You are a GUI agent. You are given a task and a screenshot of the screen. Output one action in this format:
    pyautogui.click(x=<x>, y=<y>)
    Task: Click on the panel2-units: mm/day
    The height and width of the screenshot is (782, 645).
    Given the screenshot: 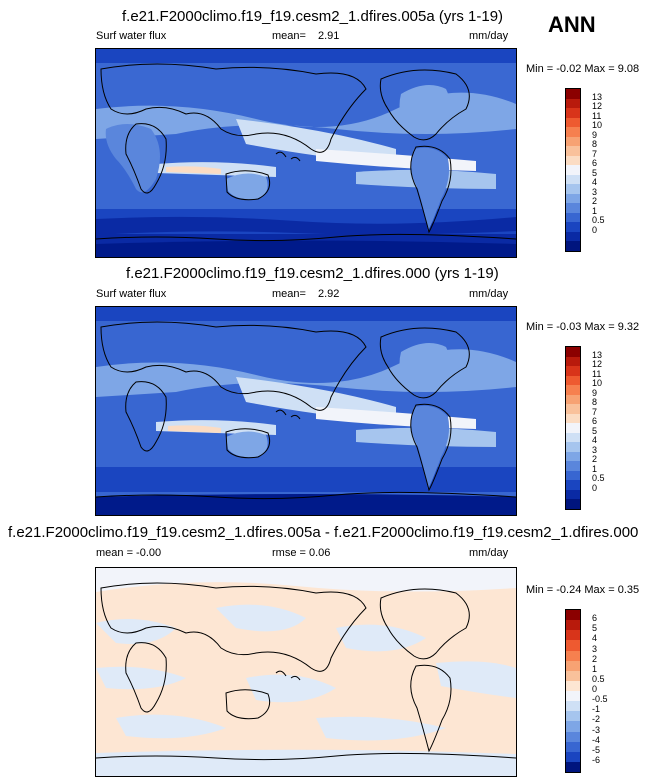 What is the action you would take?
    pyautogui.click(x=489, y=294)
    